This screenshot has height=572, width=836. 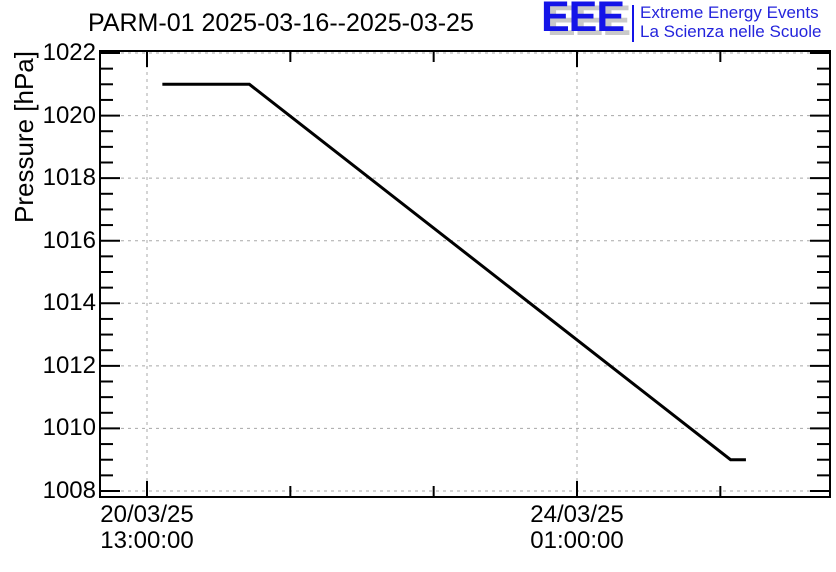 What do you see at coordinates (633, 23) in the screenshot?
I see `eee-logo-divider` at bounding box center [633, 23].